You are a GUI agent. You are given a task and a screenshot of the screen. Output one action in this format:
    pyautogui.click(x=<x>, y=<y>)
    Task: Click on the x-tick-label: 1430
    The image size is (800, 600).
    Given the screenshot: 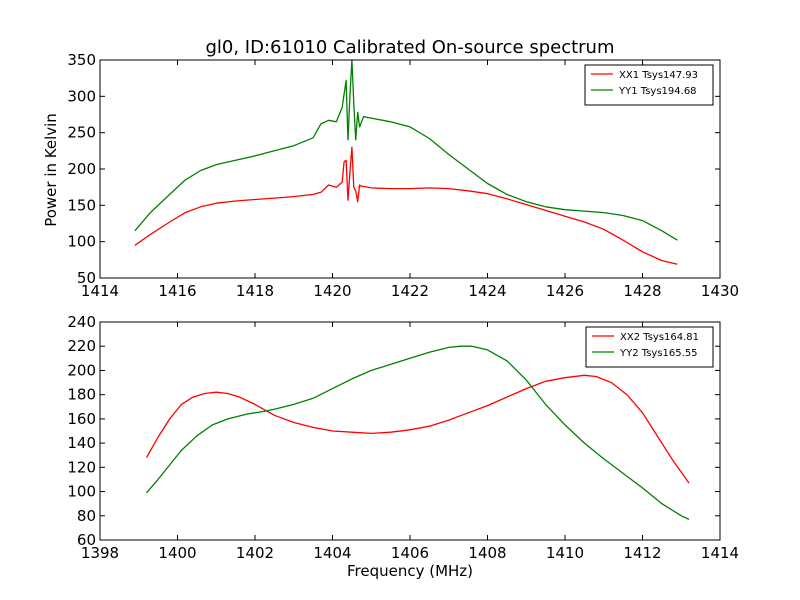 What is the action you would take?
    pyautogui.click(x=720, y=291)
    